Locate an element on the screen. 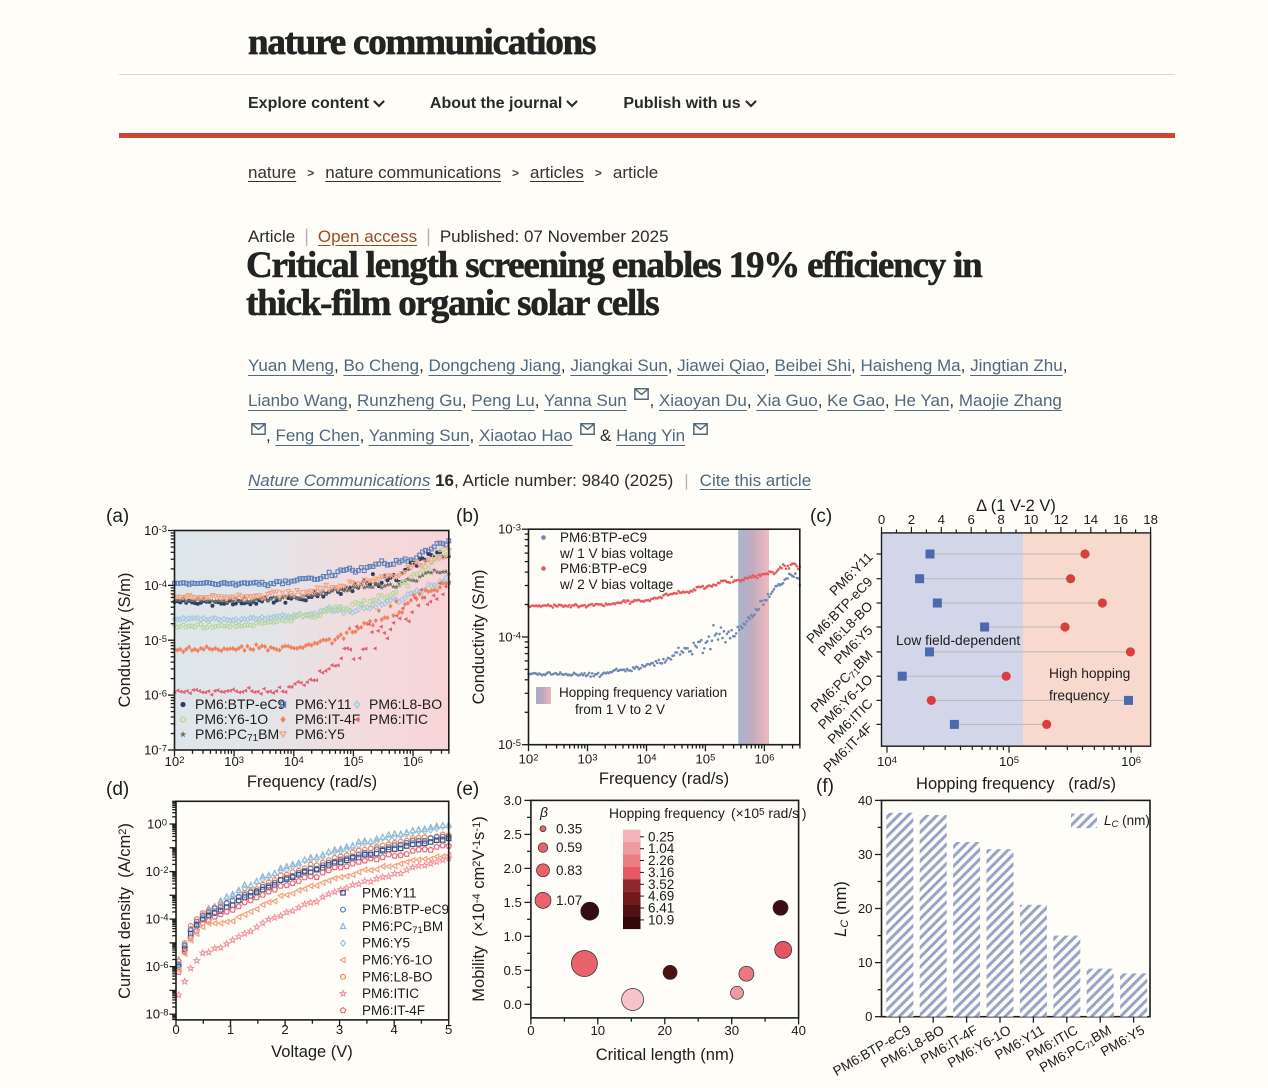 The image size is (1268, 1088). svg-text: 0.25 is located at coordinates (661, 836).